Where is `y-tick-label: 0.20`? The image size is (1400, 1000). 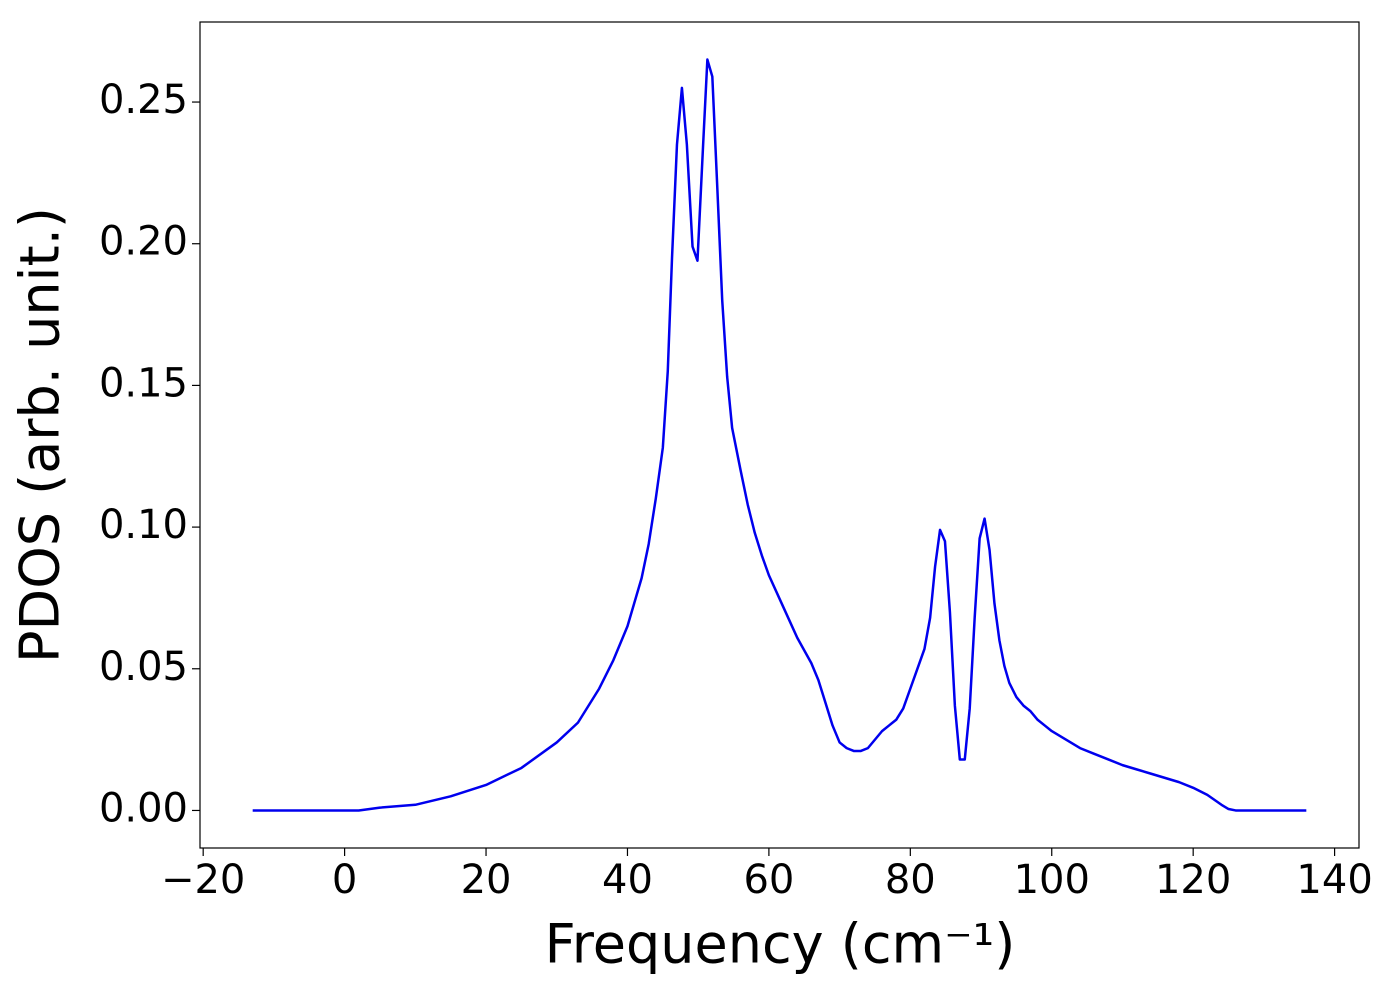 y-tick-label: 0.20 is located at coordinates (143, 242).